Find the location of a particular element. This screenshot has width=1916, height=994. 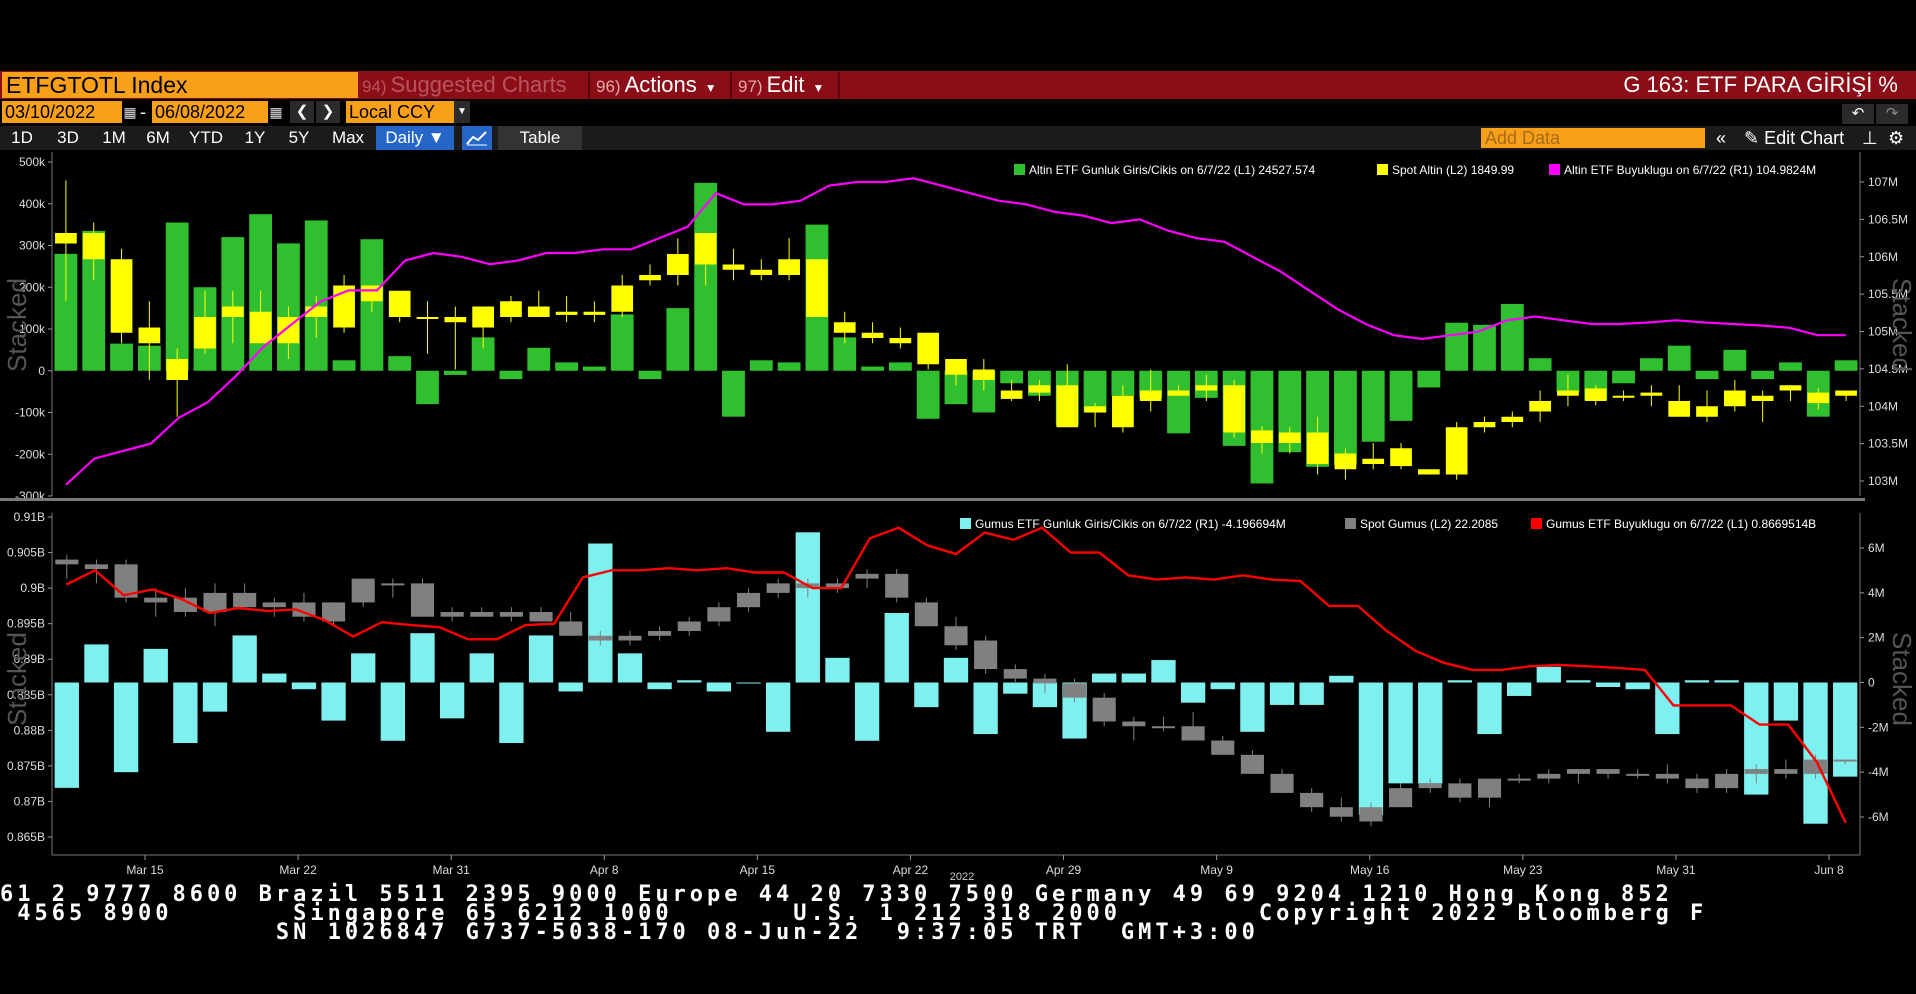

range-1m: 1M is located at coordinates (114, 137).